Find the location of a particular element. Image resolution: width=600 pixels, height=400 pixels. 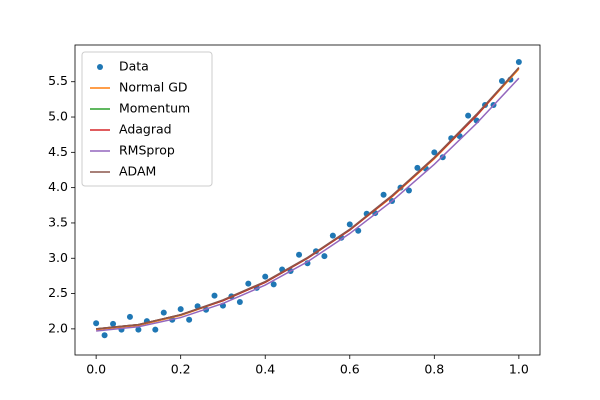

y-tick-label: 3.5 is located at coordinates (58, 221).